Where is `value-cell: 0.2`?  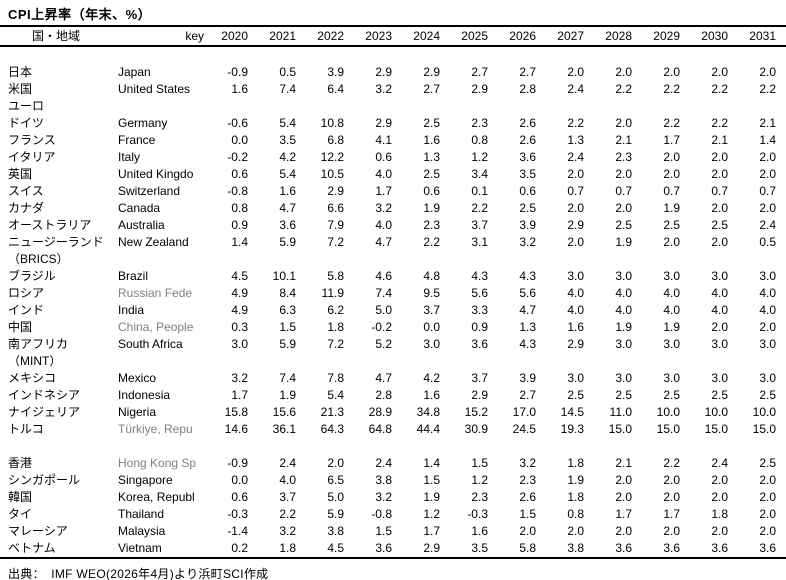
value-cell: 0.2 is located at coordinates (239, 548).